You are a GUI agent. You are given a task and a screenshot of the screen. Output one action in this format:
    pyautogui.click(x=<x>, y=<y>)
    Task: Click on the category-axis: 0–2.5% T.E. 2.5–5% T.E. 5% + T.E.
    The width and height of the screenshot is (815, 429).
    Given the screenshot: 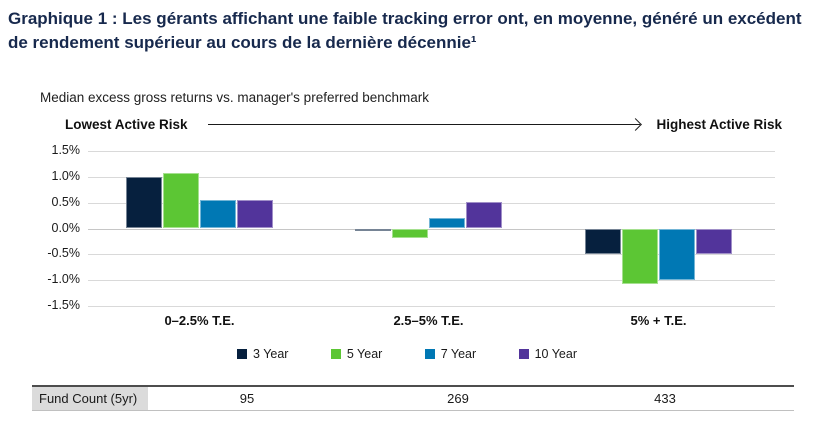 What is the action you would take?
    pyautogui.click(x=431, y=322)
    